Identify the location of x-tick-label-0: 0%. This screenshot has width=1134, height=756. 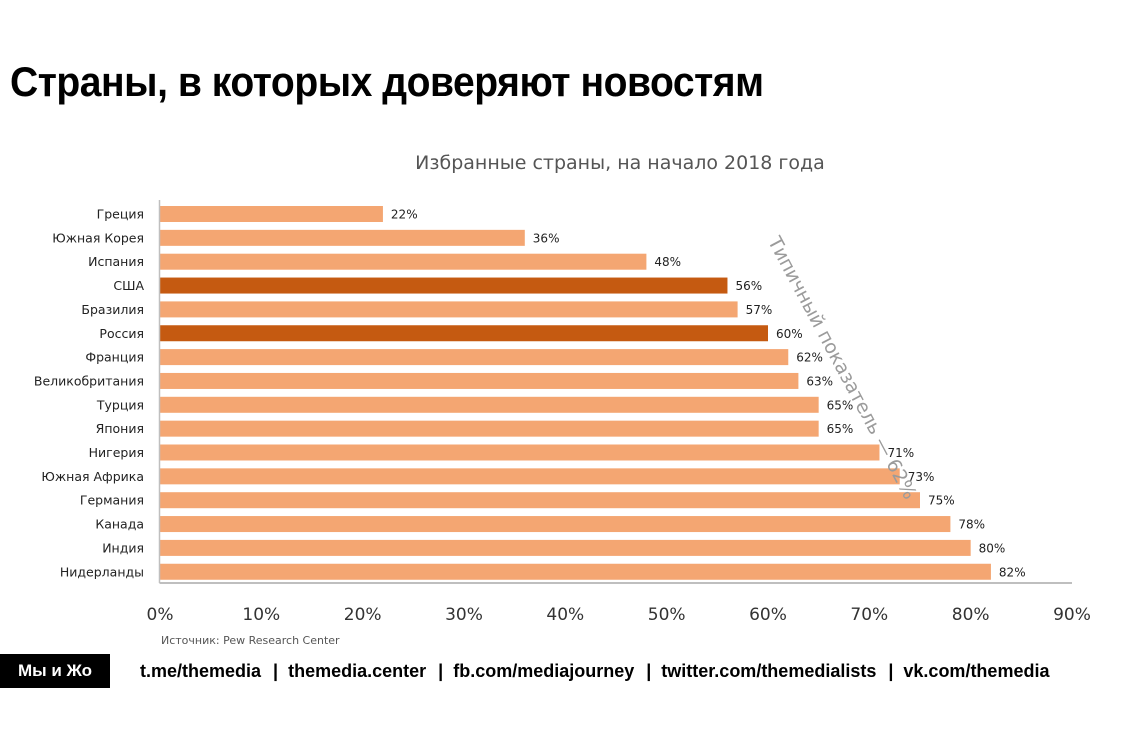
(160, 615).